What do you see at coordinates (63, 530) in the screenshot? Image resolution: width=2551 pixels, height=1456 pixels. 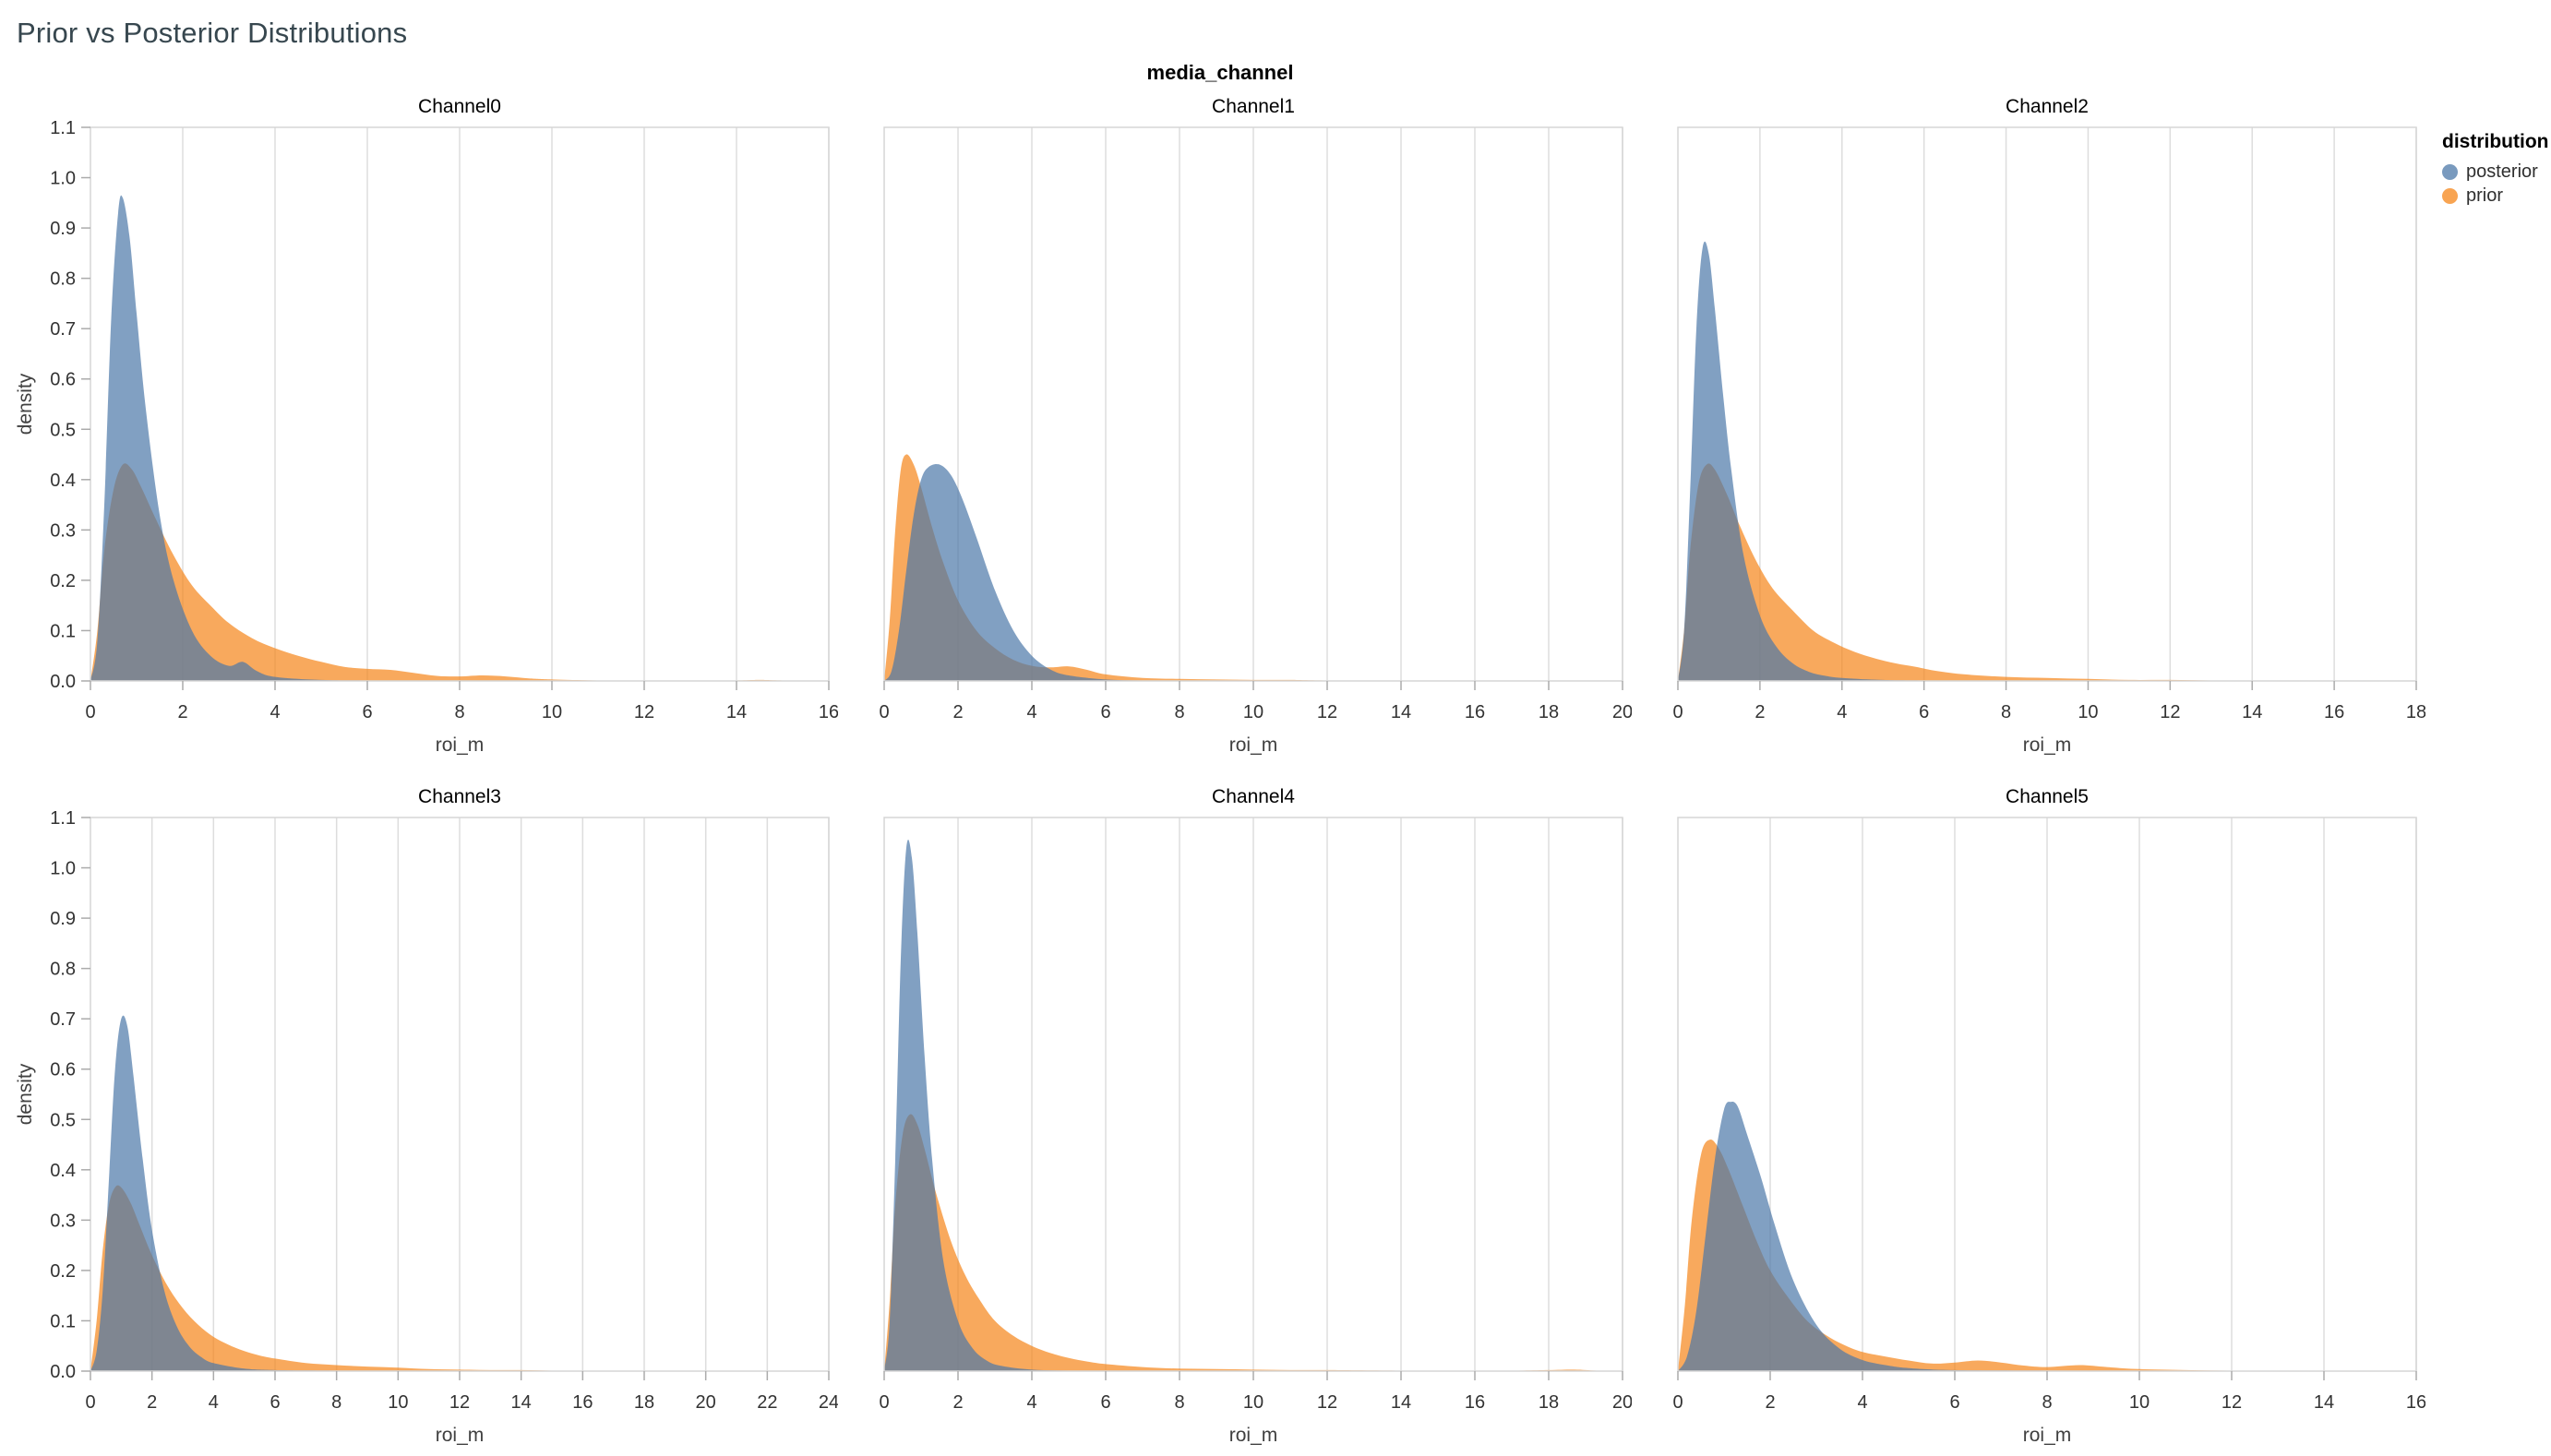 I see `y-tick-label: 0.3` at bounding box center [63, 530].